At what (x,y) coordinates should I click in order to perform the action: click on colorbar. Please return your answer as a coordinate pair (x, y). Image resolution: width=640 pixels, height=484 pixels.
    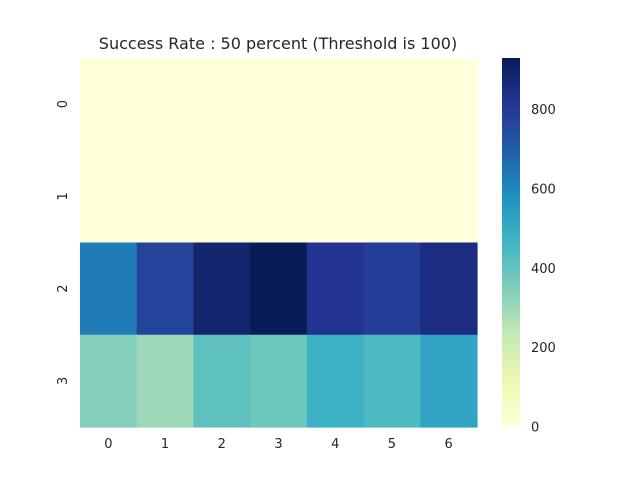
    Looking at the image, I should click on (511, 242).